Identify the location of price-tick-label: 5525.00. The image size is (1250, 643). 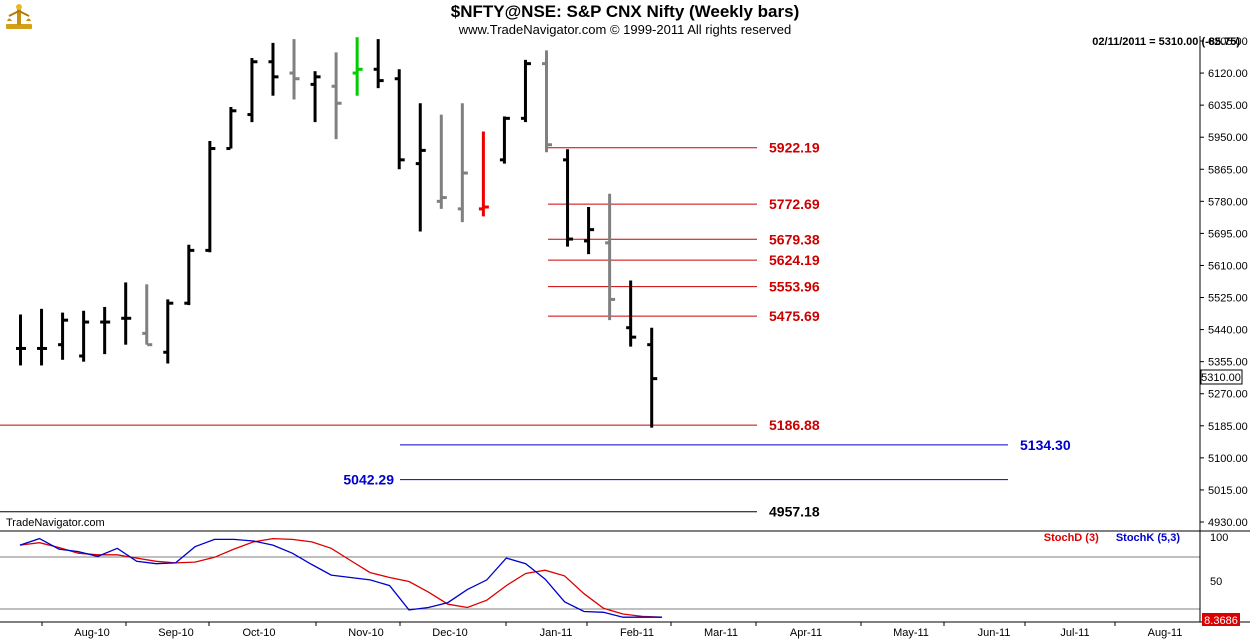
(1228, 299).